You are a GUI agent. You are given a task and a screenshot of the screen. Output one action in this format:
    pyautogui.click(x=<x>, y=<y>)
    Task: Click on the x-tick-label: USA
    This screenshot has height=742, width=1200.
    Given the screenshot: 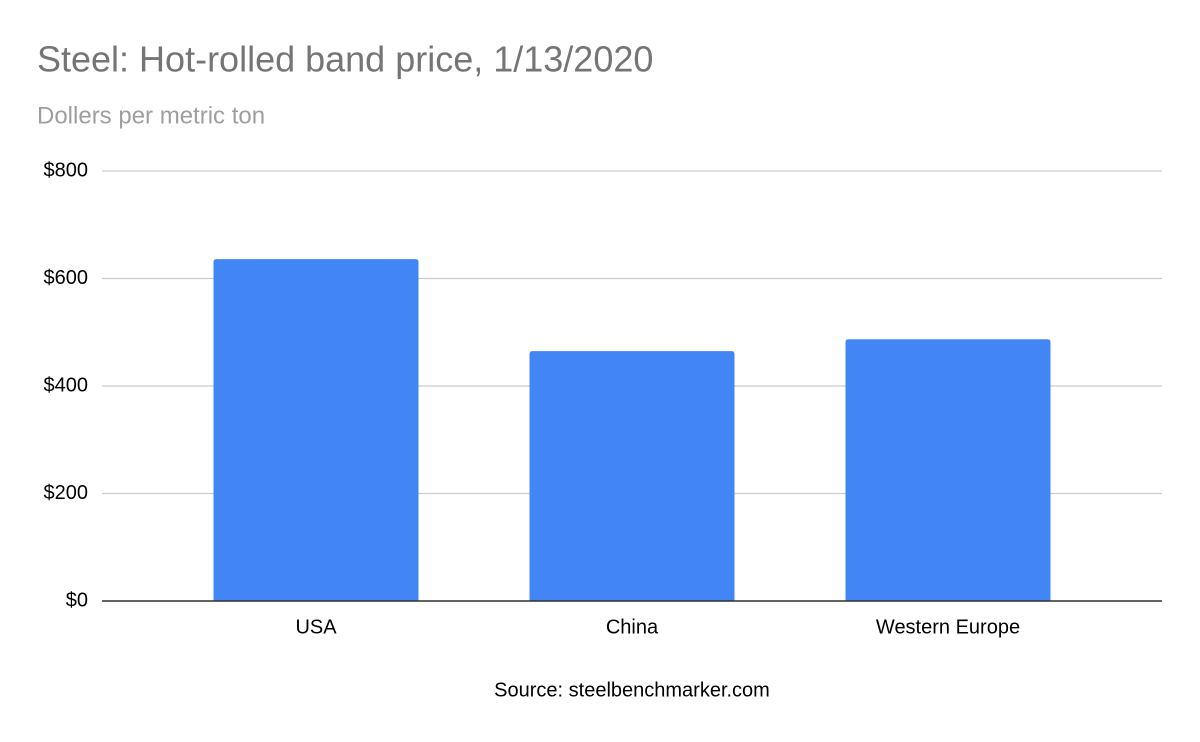 What is the action you would take?
    pyautogui.click(x=316, y=627)
    